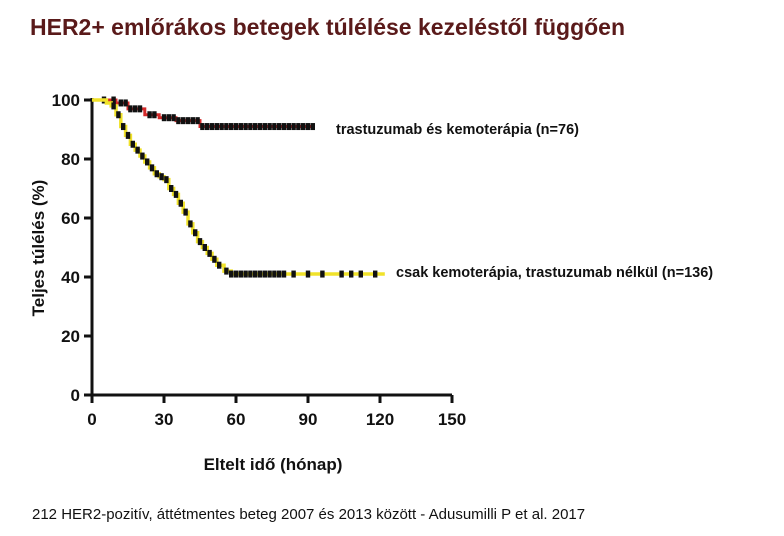  I want to click on y-tick-label: 20, so click(70, 336).